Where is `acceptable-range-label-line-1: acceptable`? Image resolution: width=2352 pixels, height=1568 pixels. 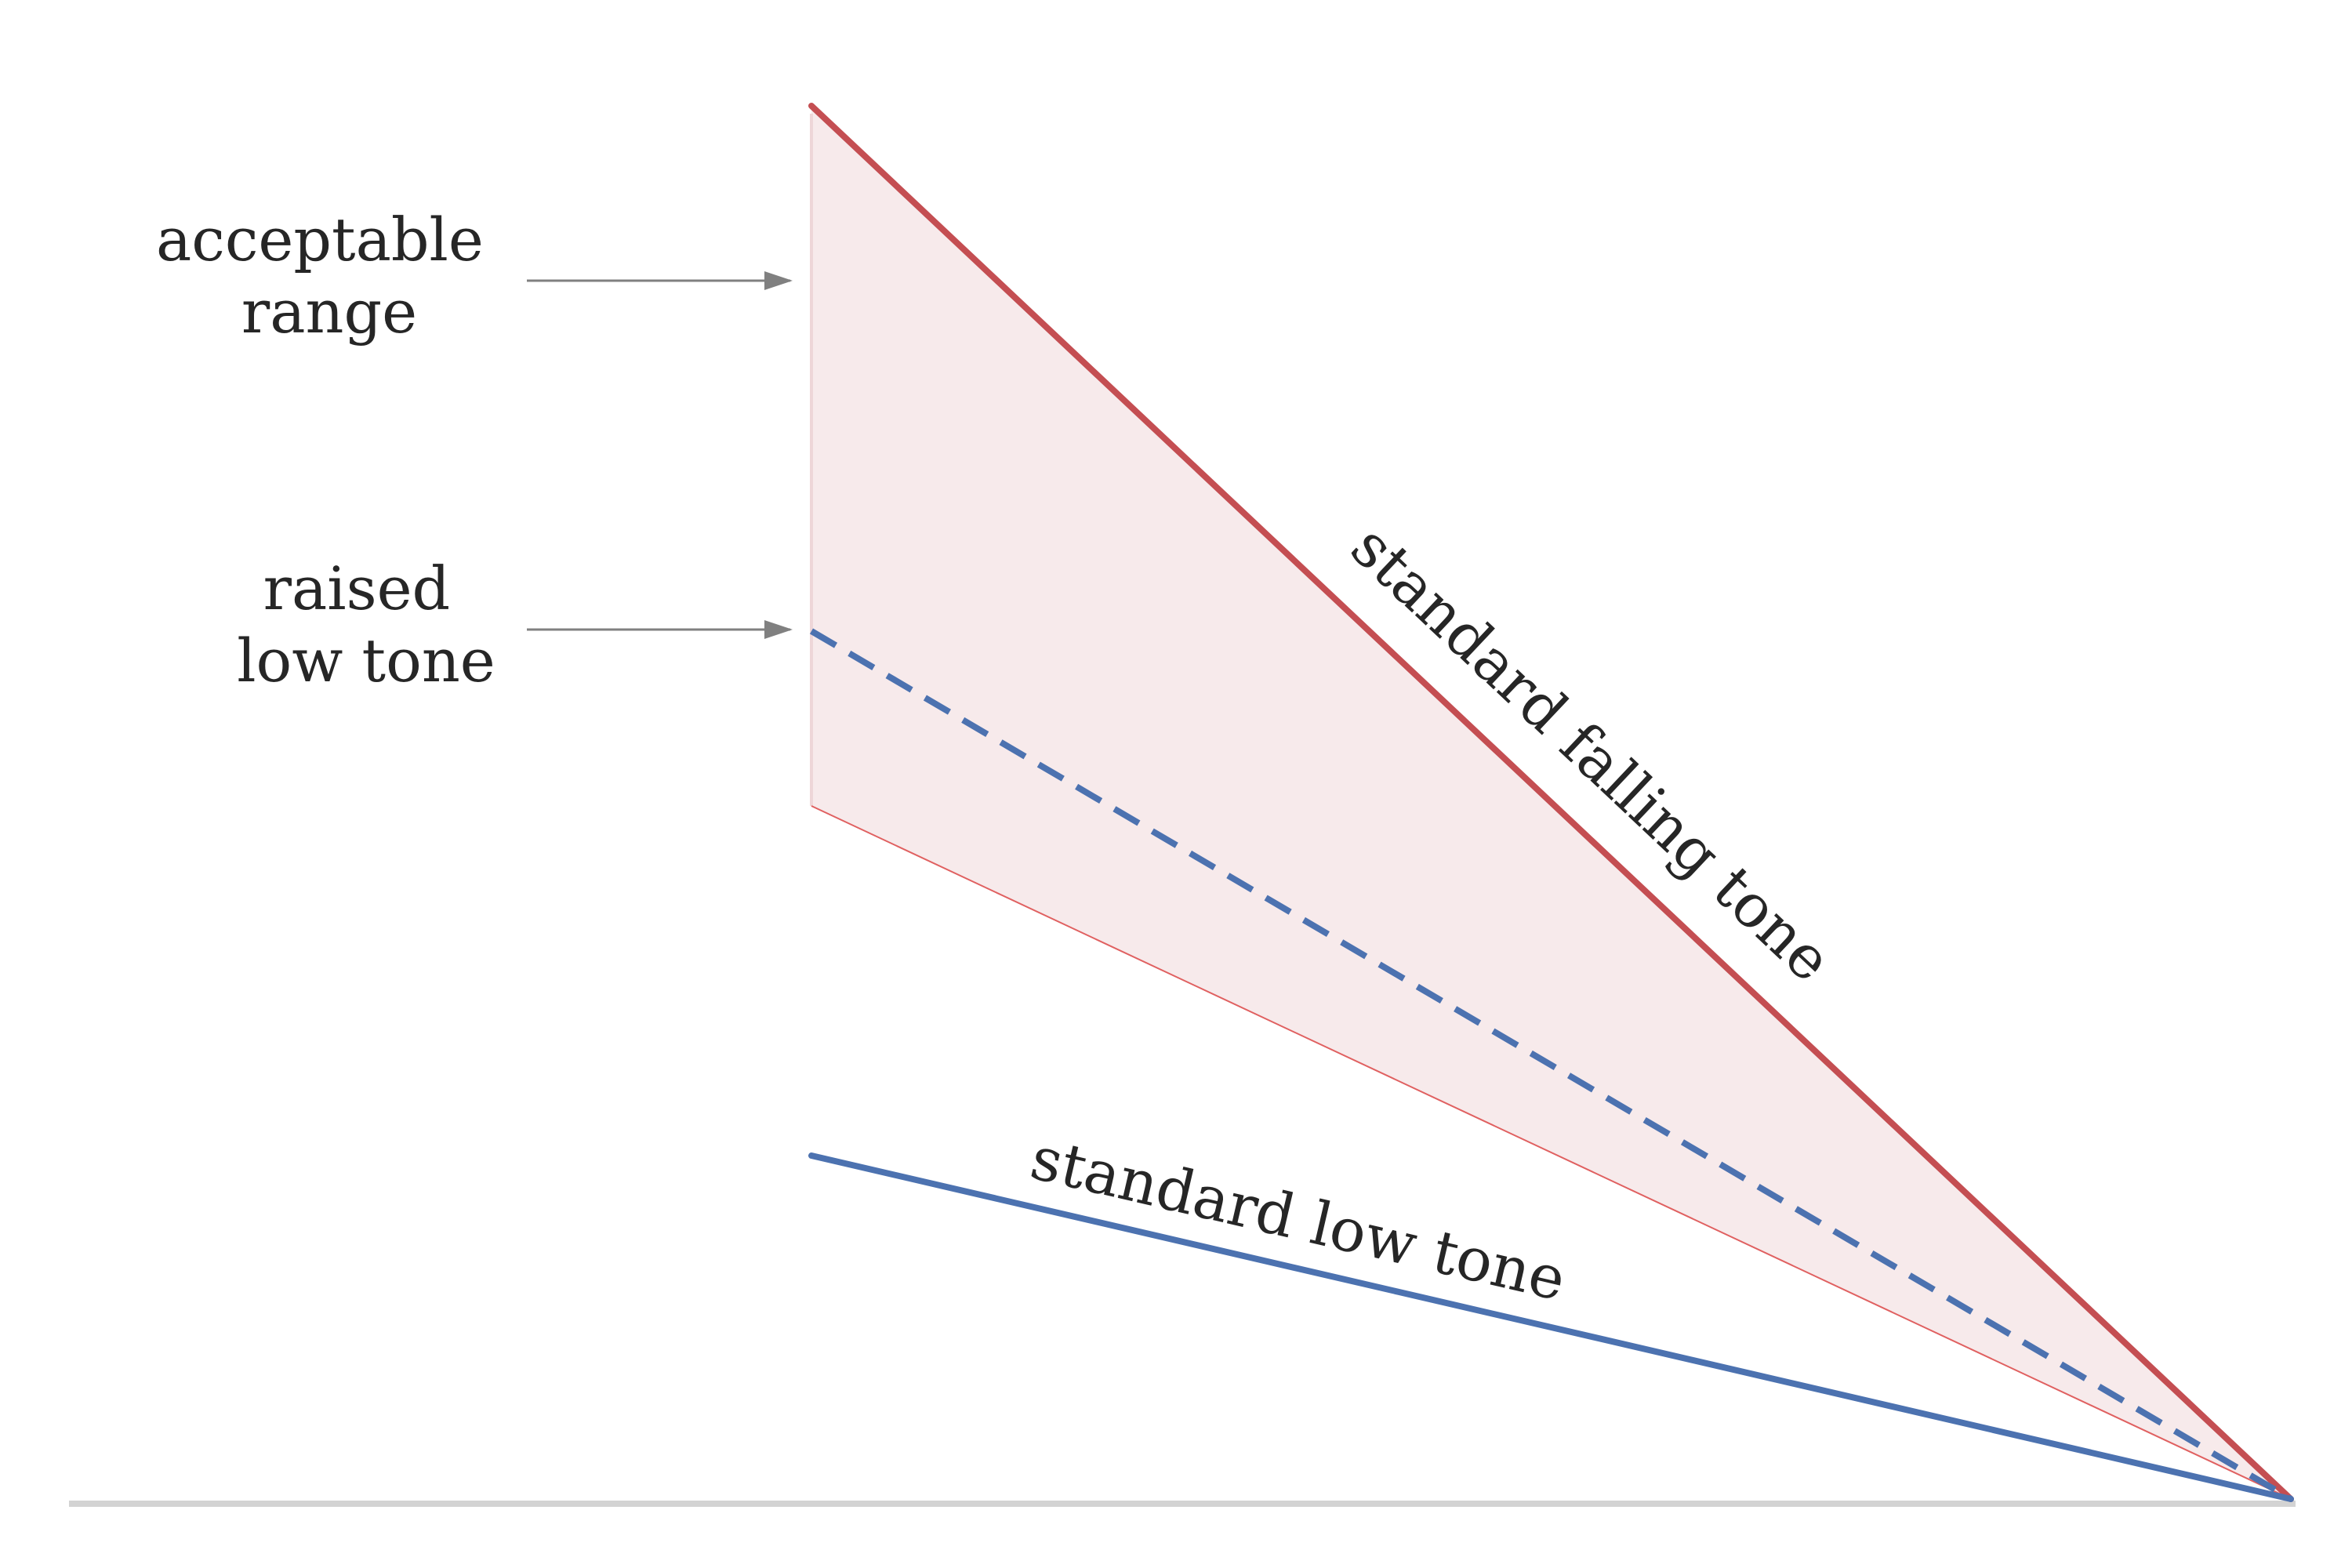
acceptable-range-label-line-1: acceptable is located at coordinates (320, 239).